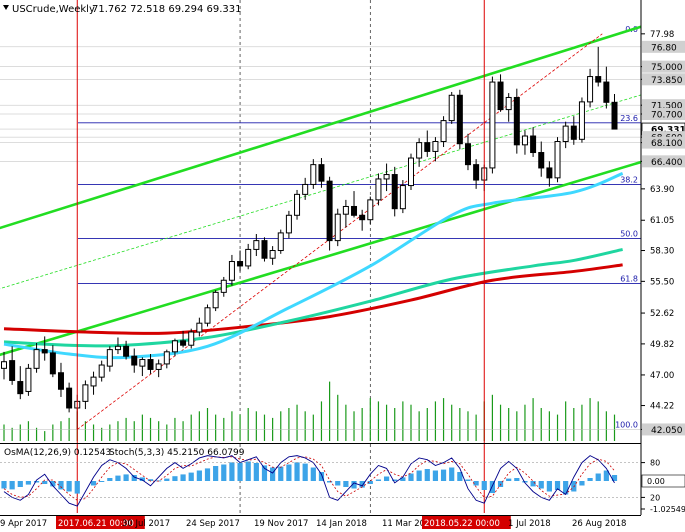 Image resolution: width=685 pixels, height=532 pixels. Describe the element at coordinates (655, 463) in the screenshot. I see `osc-tick-label-0: 80` at that location.